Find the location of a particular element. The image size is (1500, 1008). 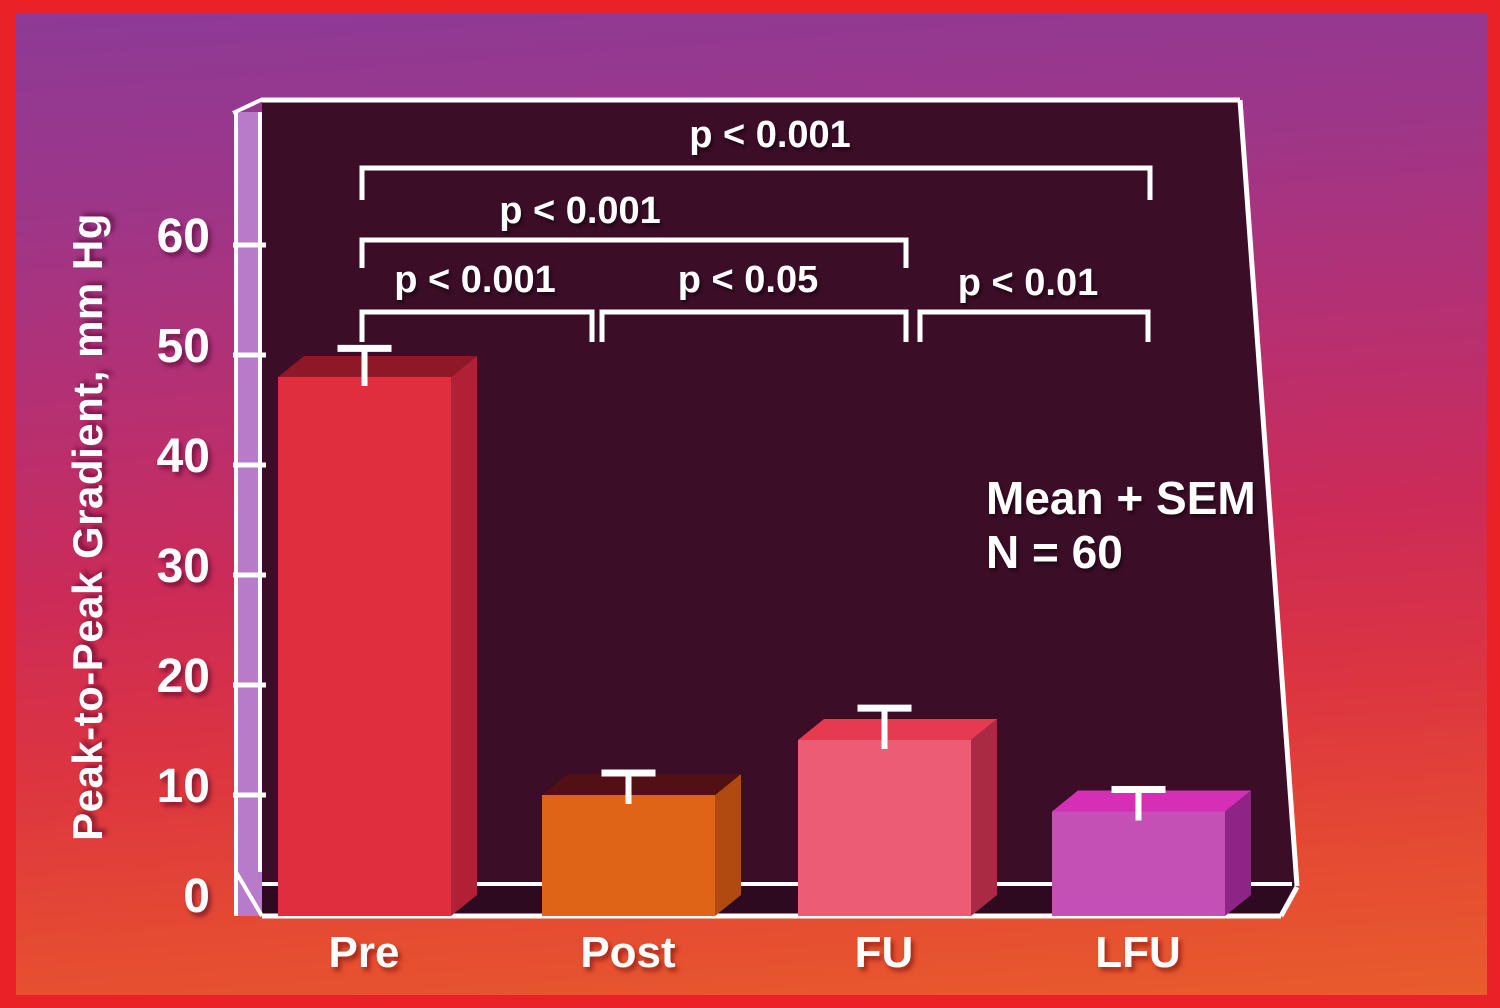

axis-wall-top-edge is located at coordinates (248, 106).